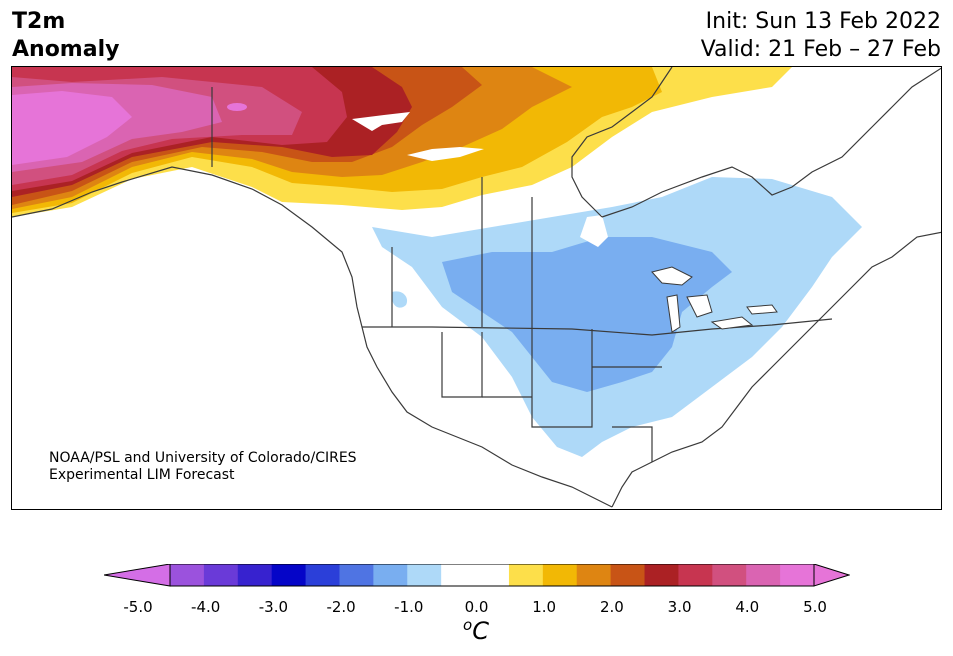 The height and width of the screenshot is (656, 953). Describe the element at coordinates (544, 607) in the screenshot. I see `colorbar-tick-label: 1.0` at that location.